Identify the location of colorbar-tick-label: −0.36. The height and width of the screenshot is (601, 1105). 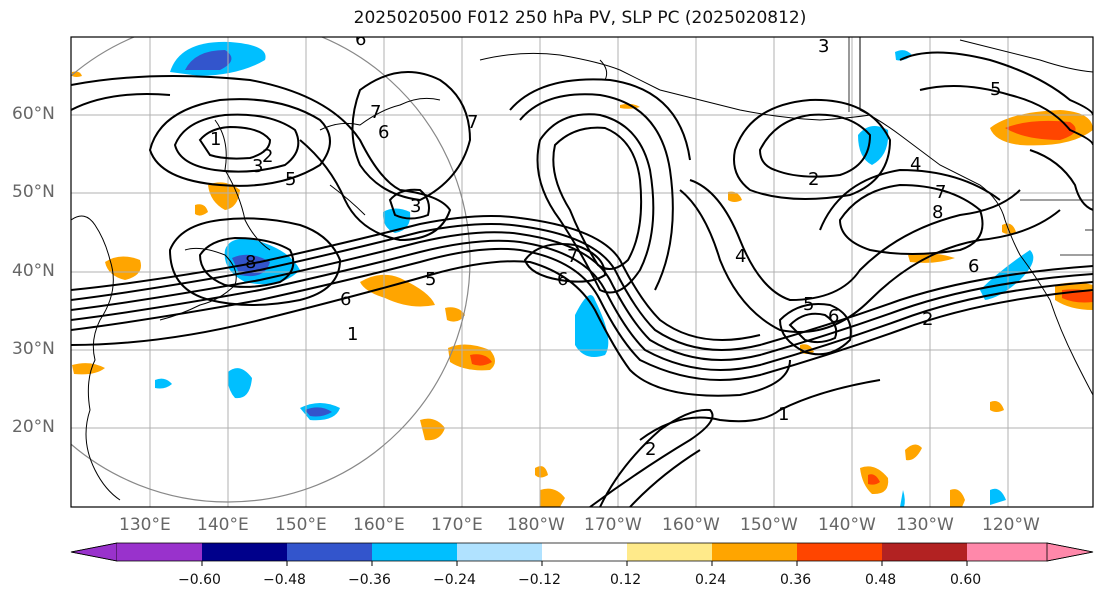
(369, 580).